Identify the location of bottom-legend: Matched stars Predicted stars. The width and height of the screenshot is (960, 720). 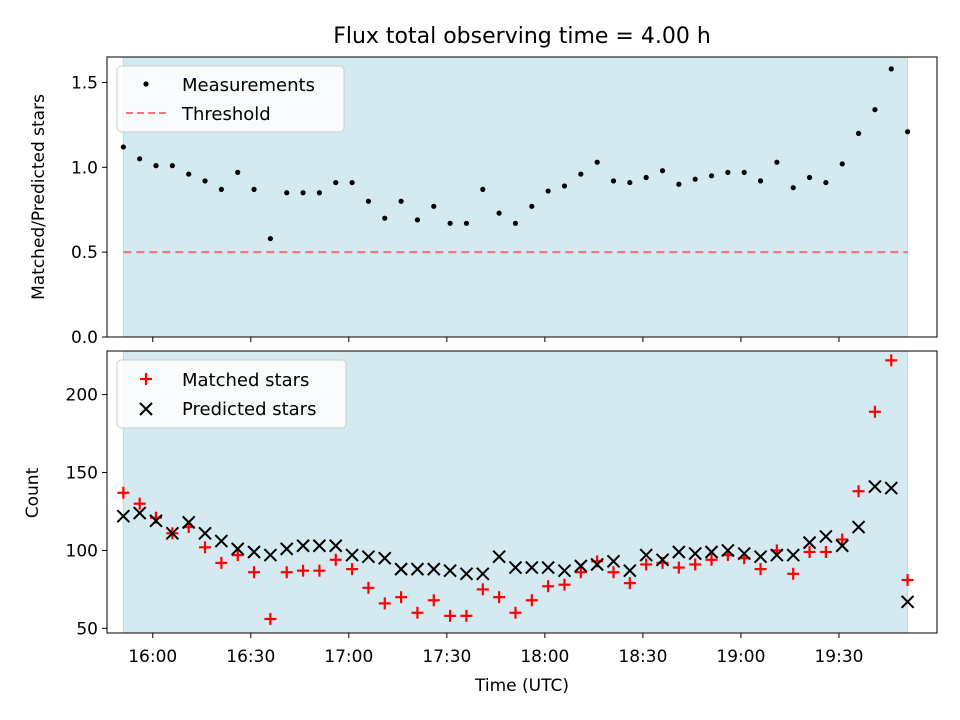
(231, 394).